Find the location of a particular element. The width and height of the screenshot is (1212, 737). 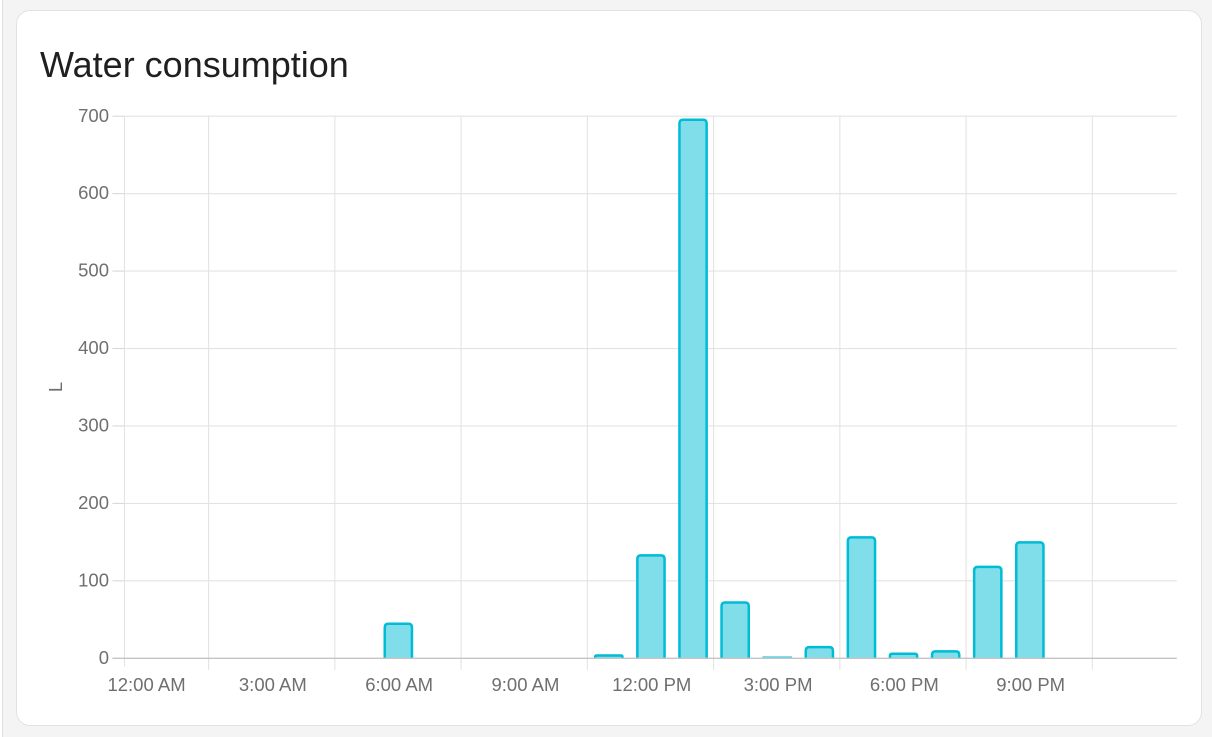

svg-text: 600 is located at coordinates (93, 192).